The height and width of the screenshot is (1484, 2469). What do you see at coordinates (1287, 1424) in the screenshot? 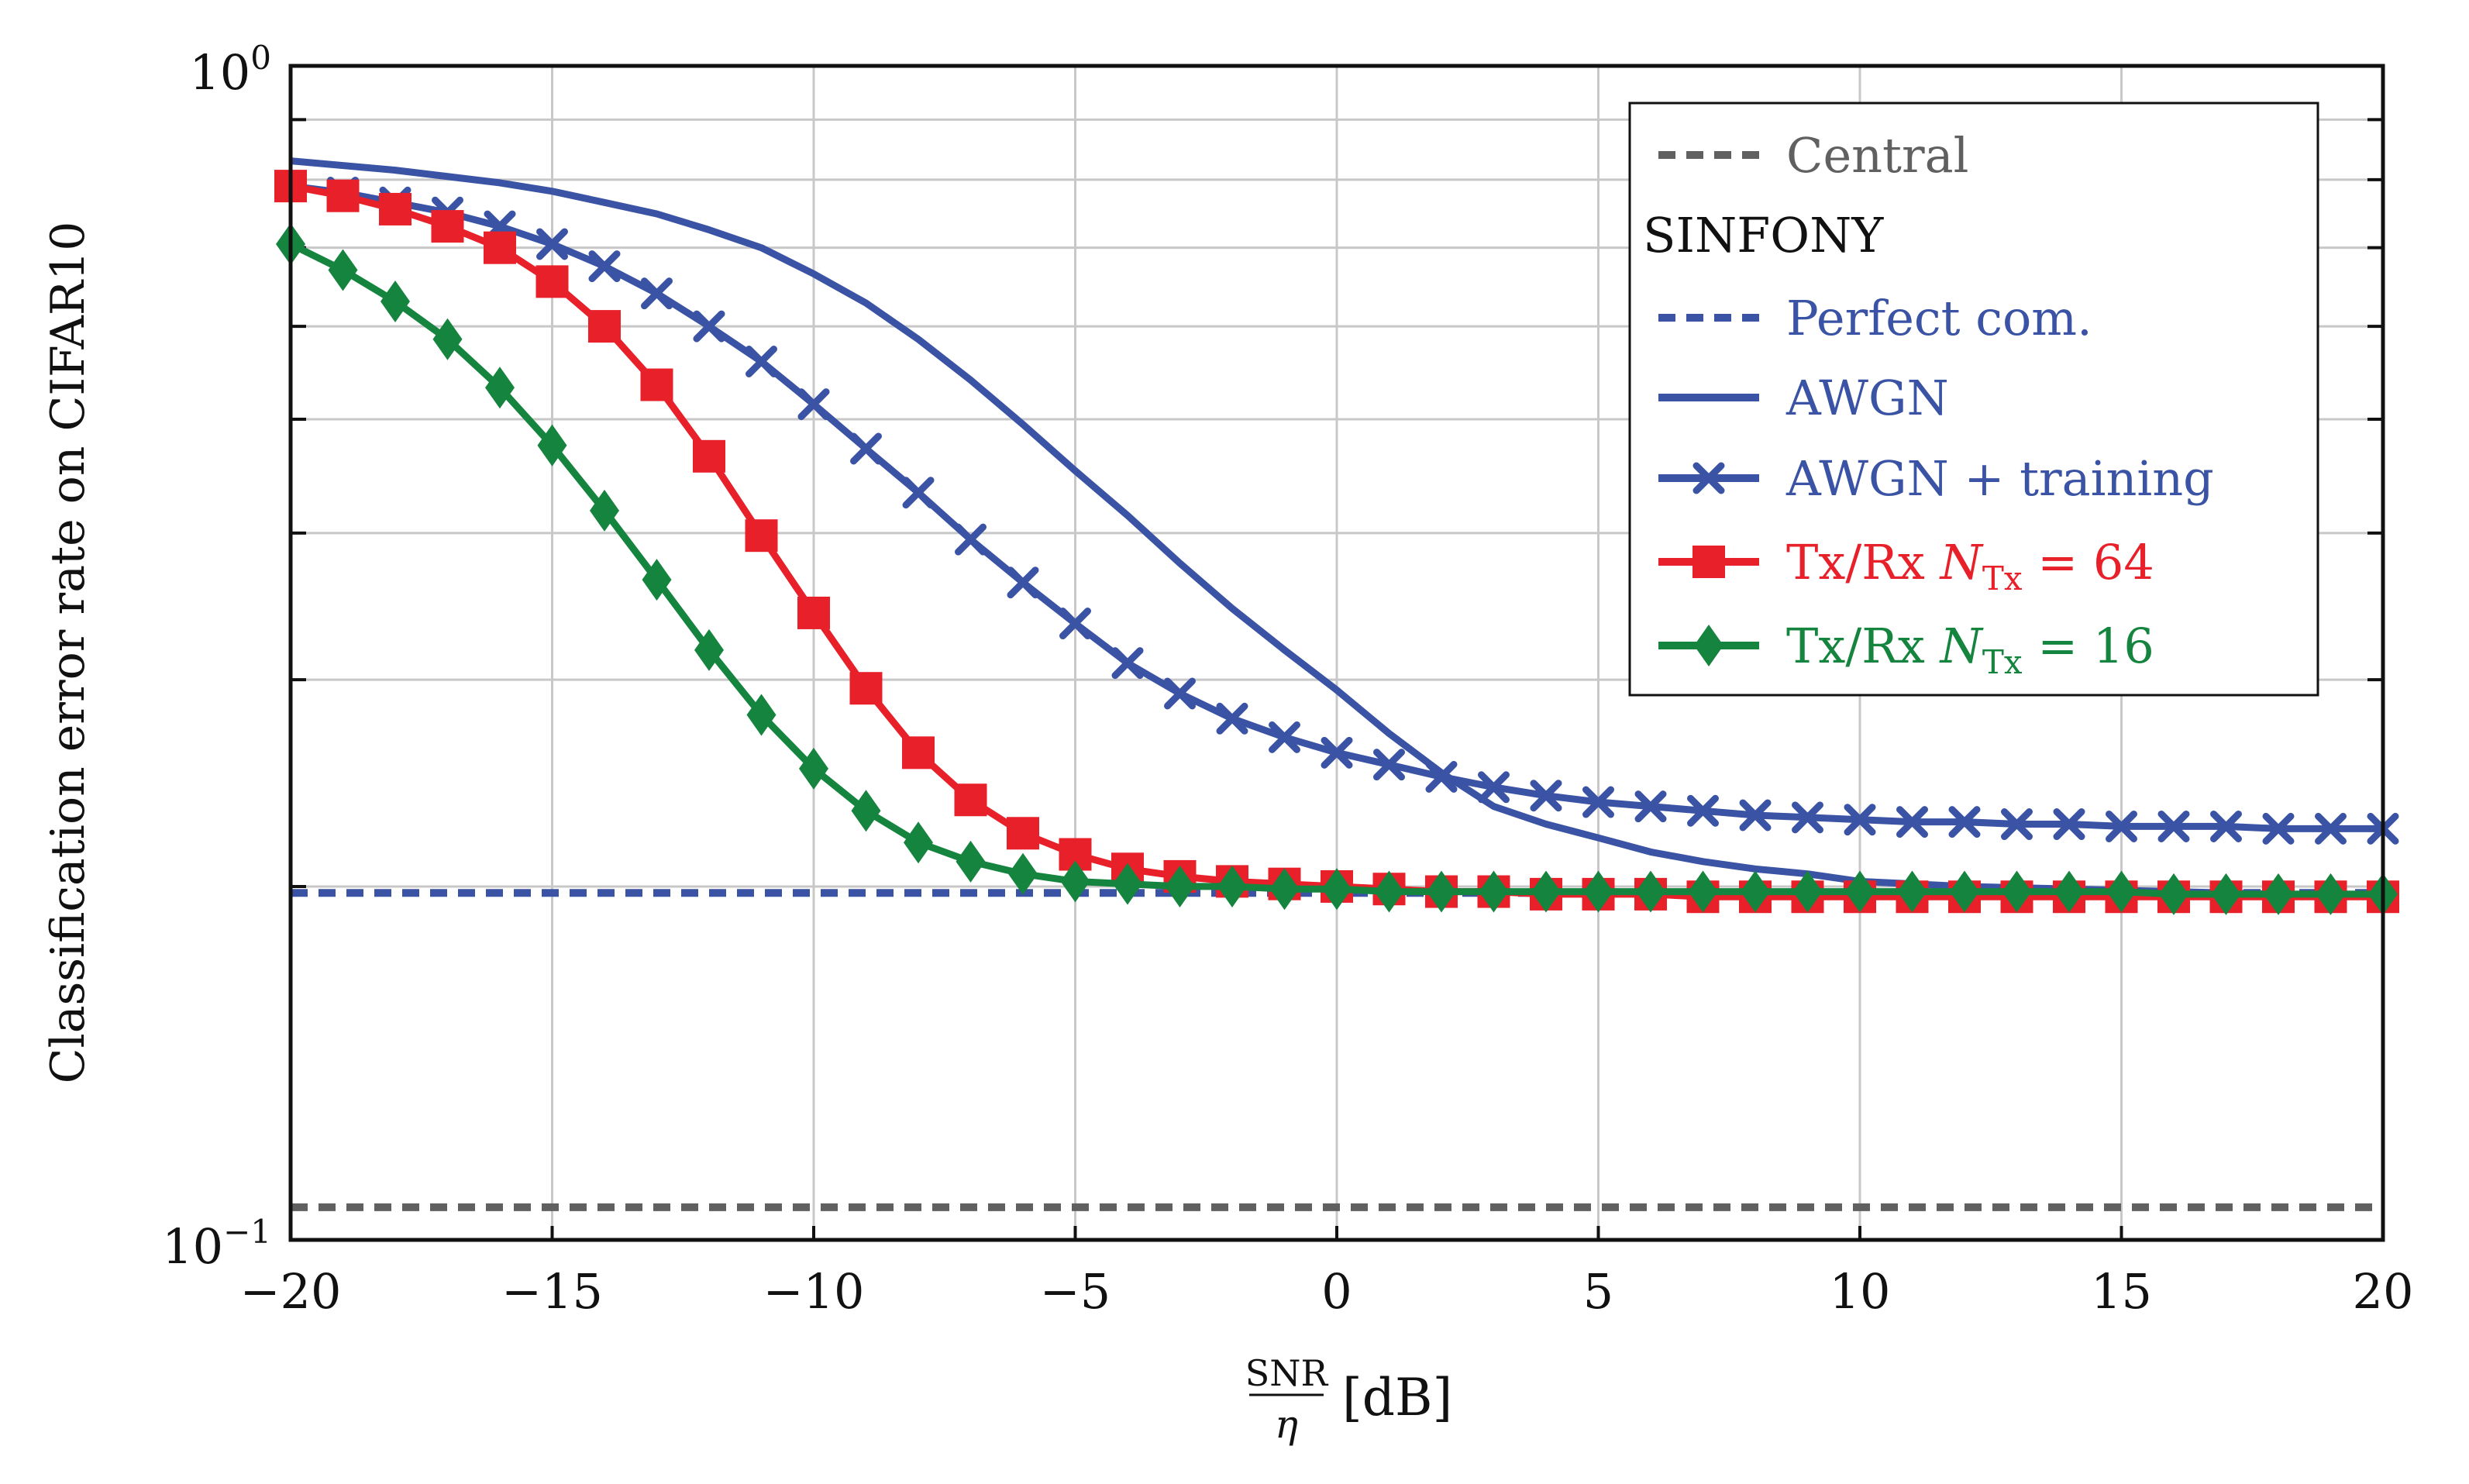
I see `x-axis-label-denominator: η` at bounding box center [1287, 1424].